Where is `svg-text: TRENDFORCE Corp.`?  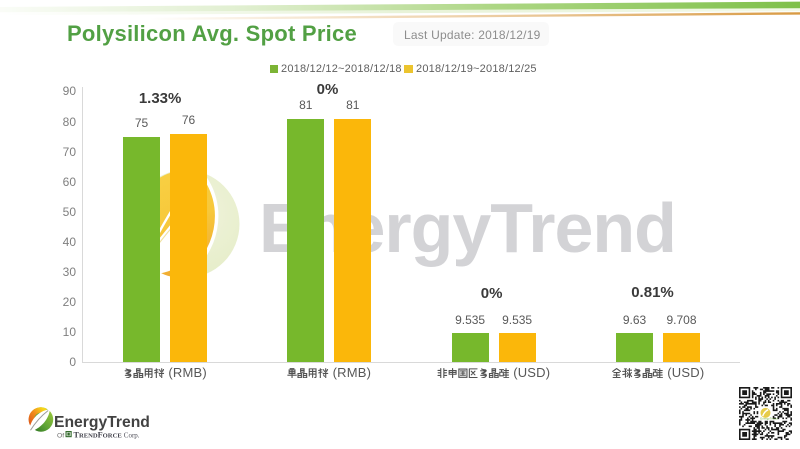
svg-text: TRENDFORCE Corp. is located at coordinates (107, 435).